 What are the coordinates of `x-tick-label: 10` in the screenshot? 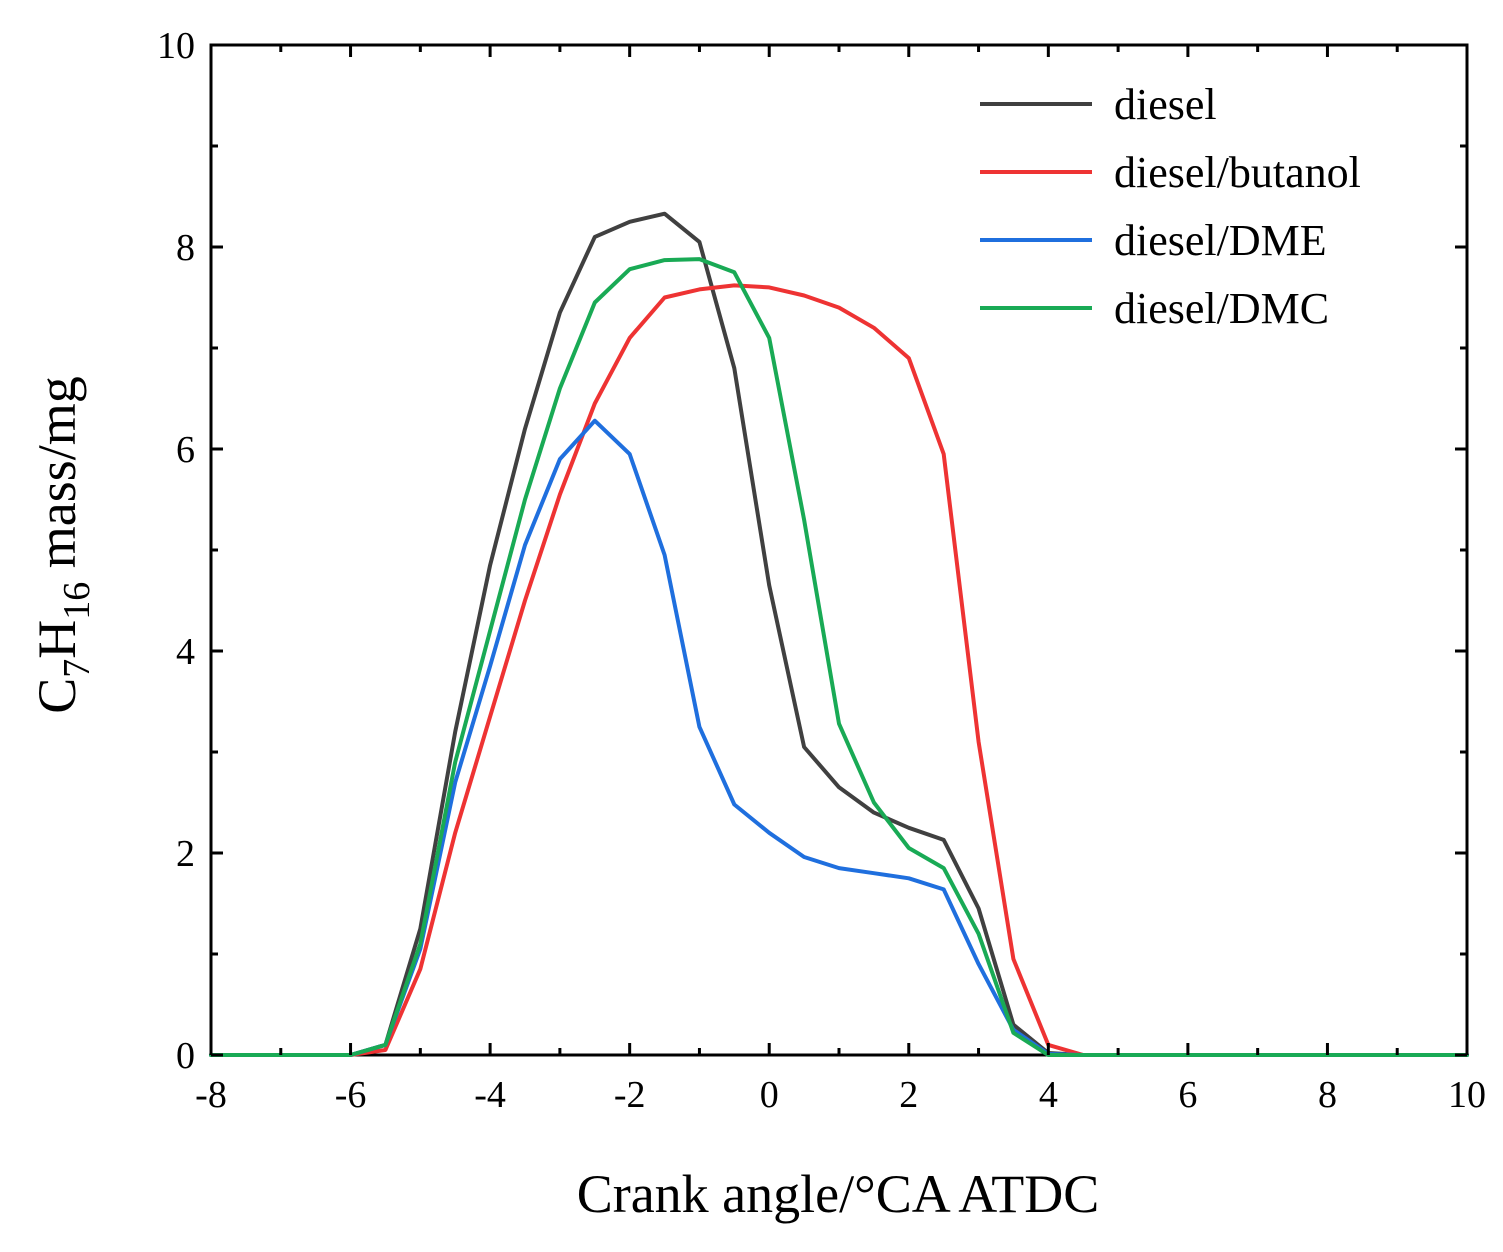 It's located at (1467, 1095).